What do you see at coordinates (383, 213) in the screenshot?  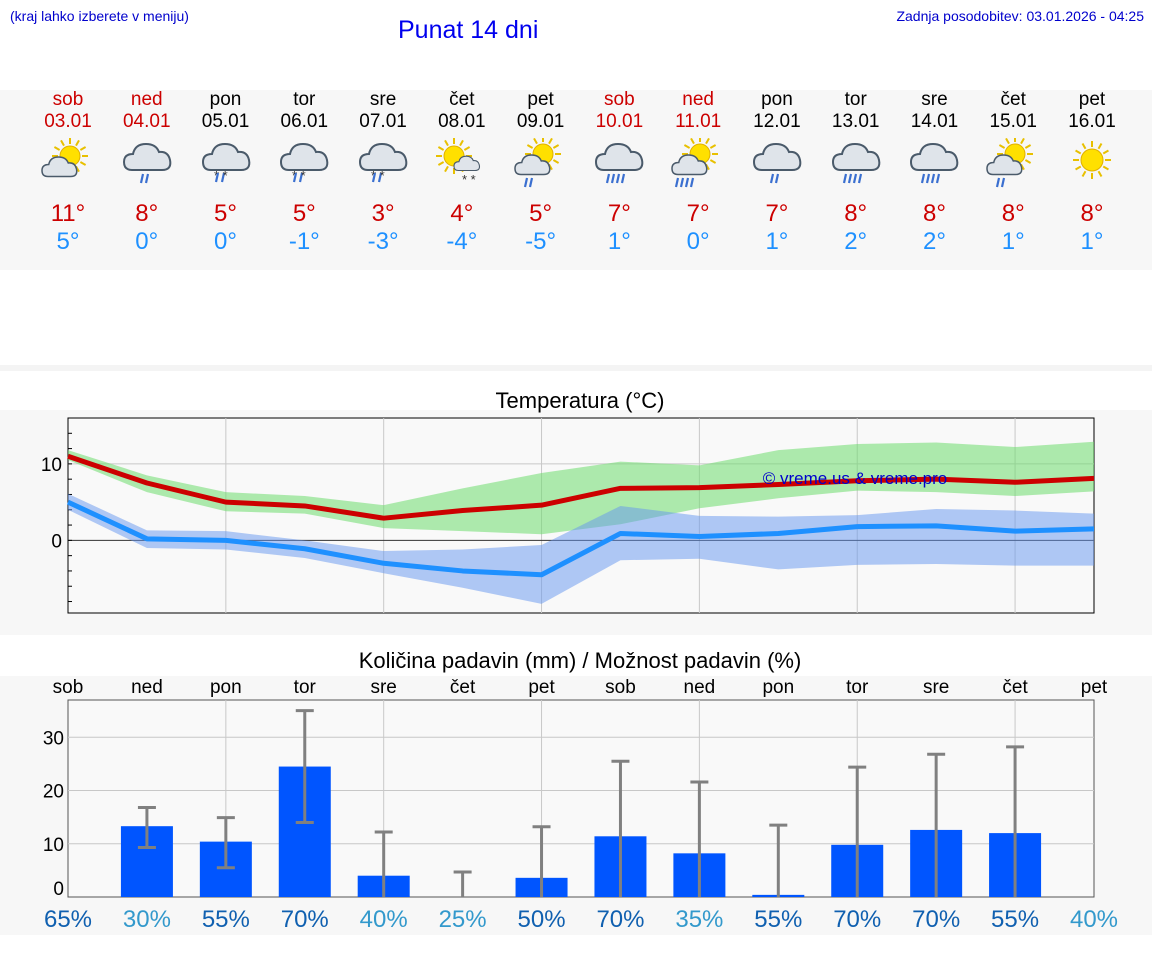 I see `max-temperature: 3°` at bounding box center [383, 213].